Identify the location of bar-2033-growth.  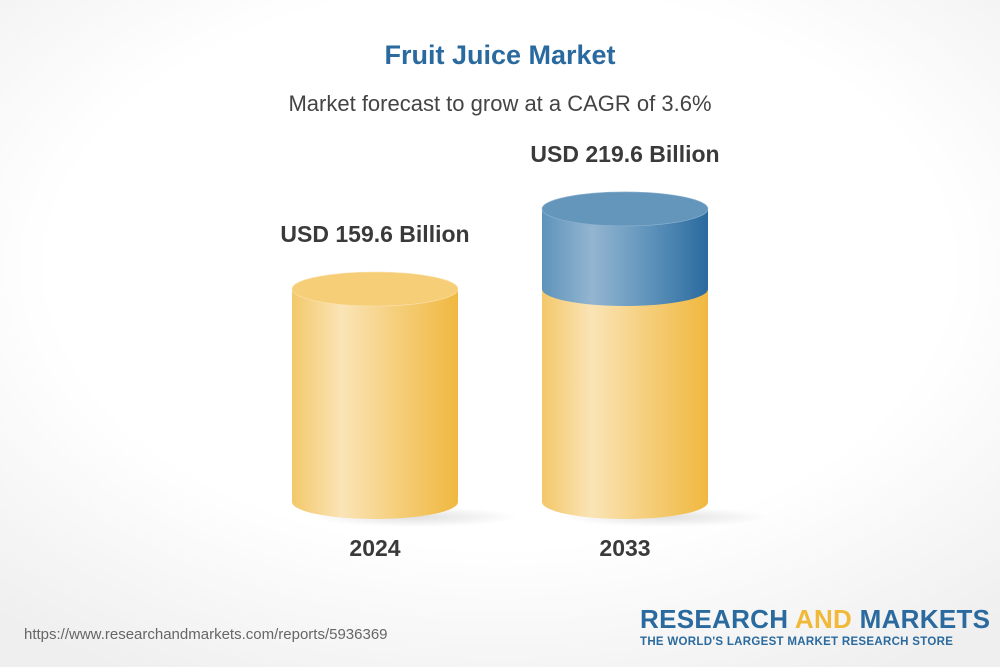
(625, 257).